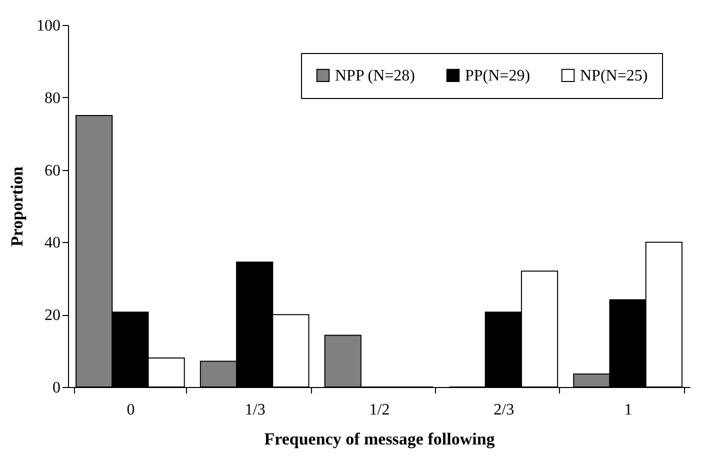 Image resolution: width=724 pixels, height=458 pixels. What do you see at coordinates (255, 410) in the screenshot?
I see `x-tick-label: 1/3` at bounding box center [255, 410].